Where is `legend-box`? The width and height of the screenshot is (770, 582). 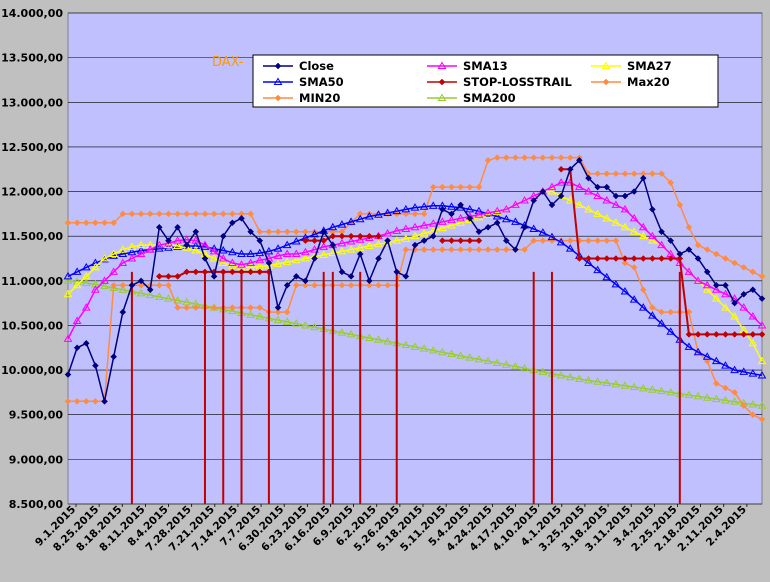 legend-box is located at coordinates (485, 81).